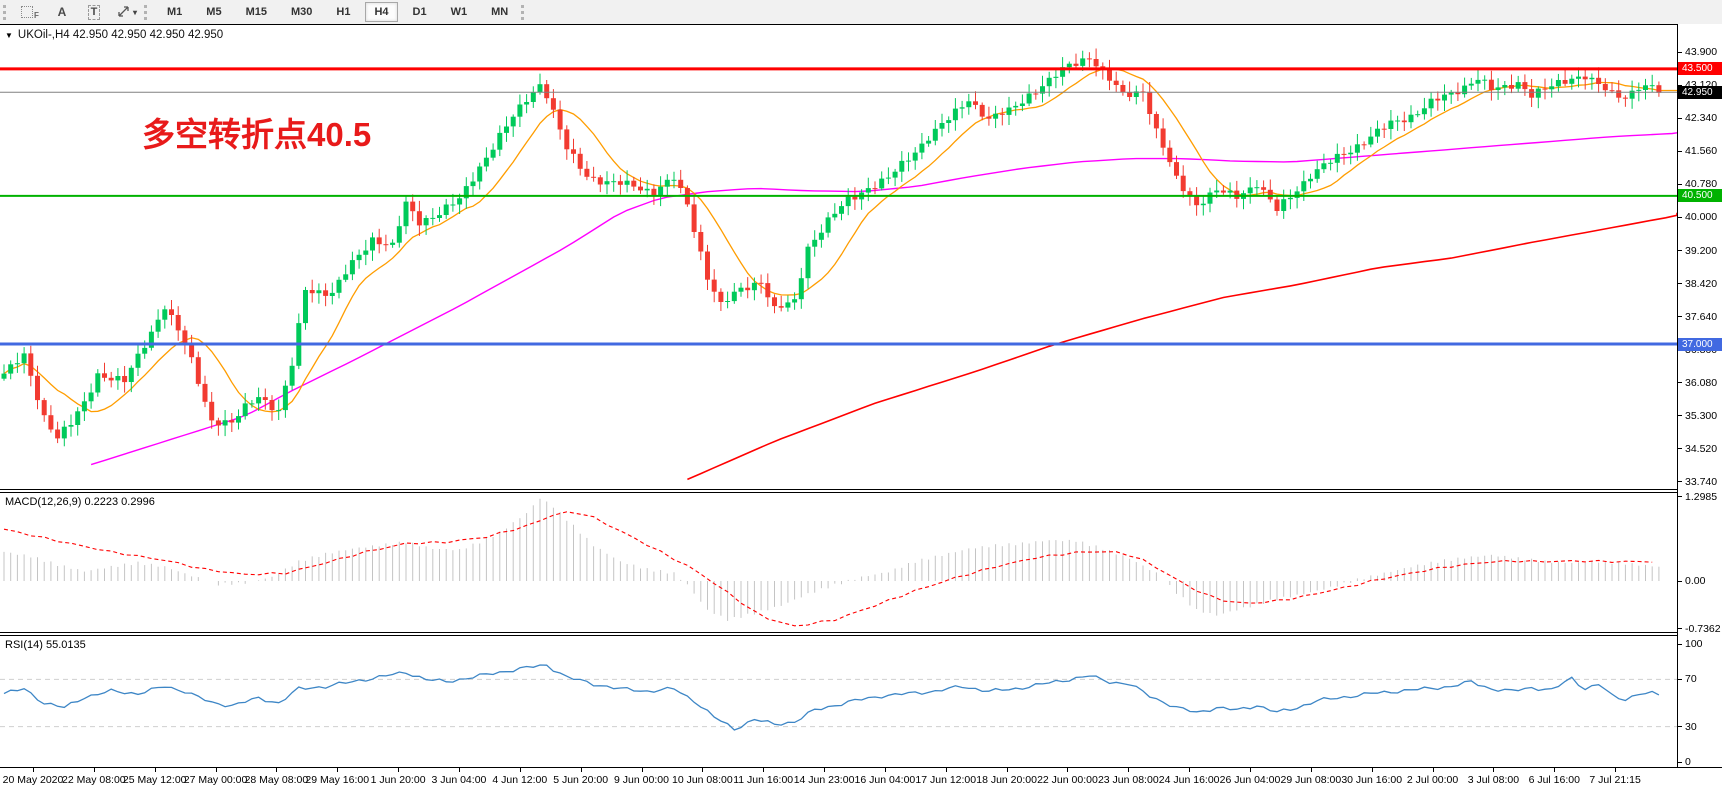  Describe the element at coordinates (9, 35) in the screenshot. I see `chart-dropdown-icon: ▼` at that location.